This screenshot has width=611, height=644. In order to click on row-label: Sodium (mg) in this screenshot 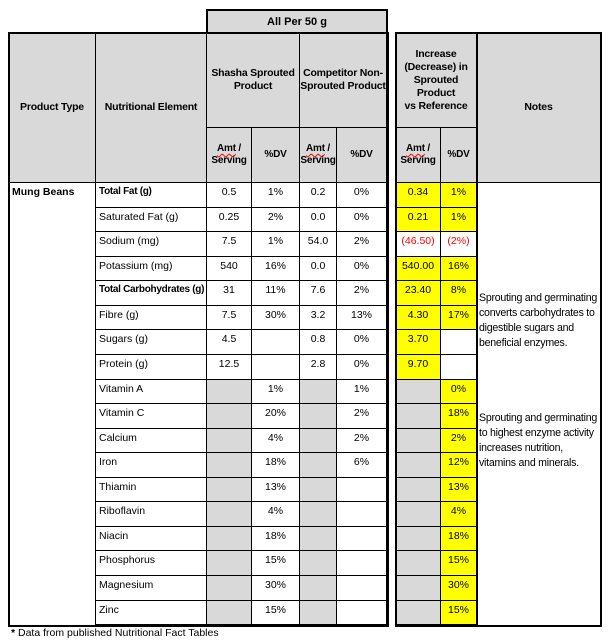, I will do `click(151, 244)`.